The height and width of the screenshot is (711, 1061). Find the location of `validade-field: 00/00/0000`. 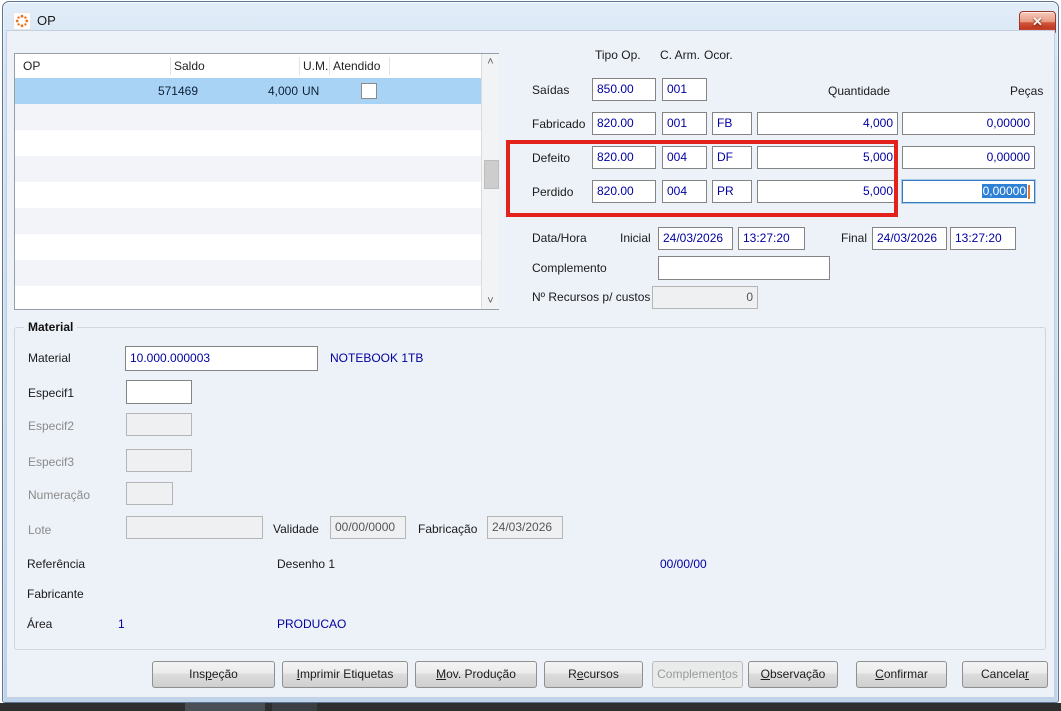

validade-field: 00/00/0000 is located at coordinates (368, 527).